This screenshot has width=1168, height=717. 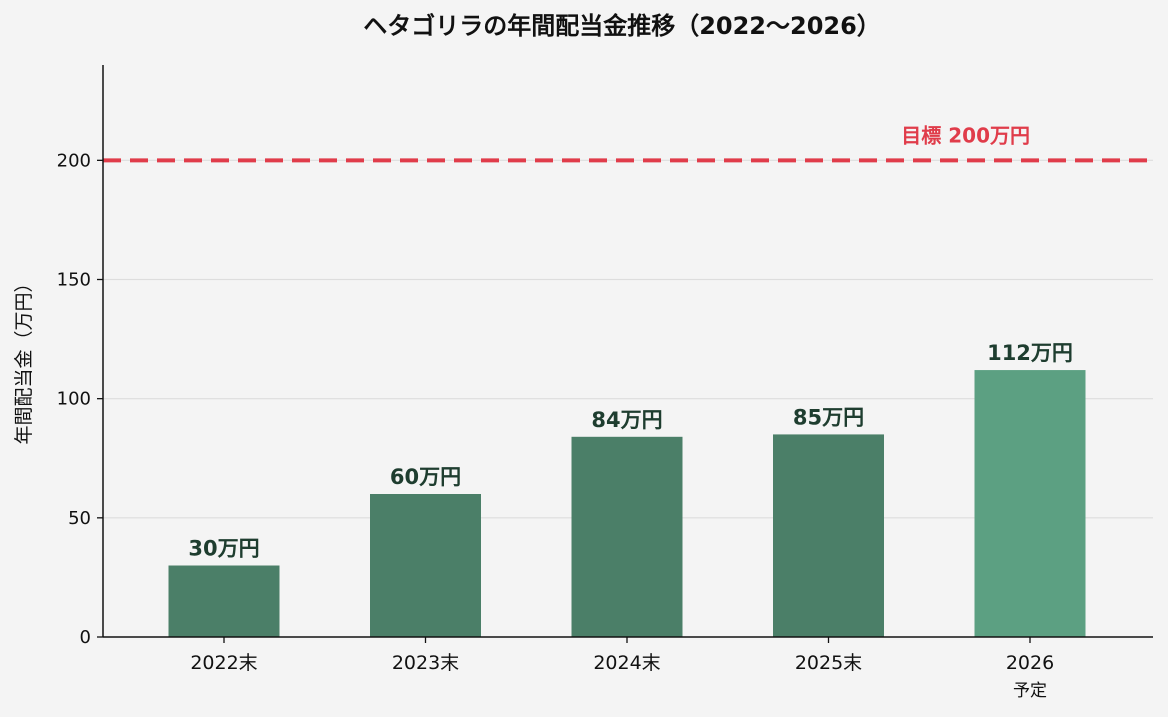 I want to click on y-tick-label: 100, so click(x=74, y=399).